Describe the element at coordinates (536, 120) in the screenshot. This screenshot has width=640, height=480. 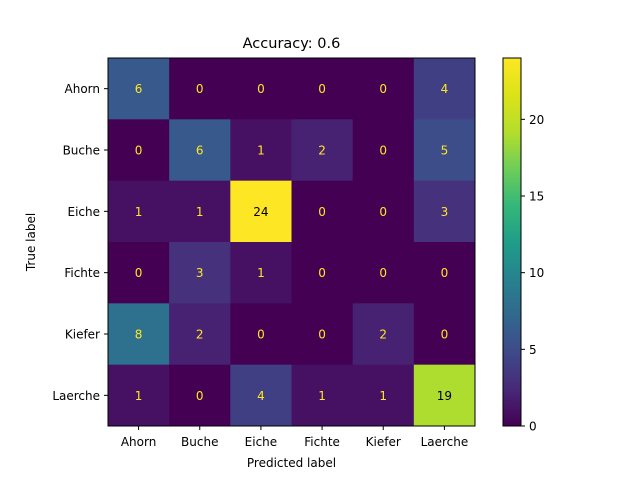
I see `colorbar-tick-label: 20` at that location.